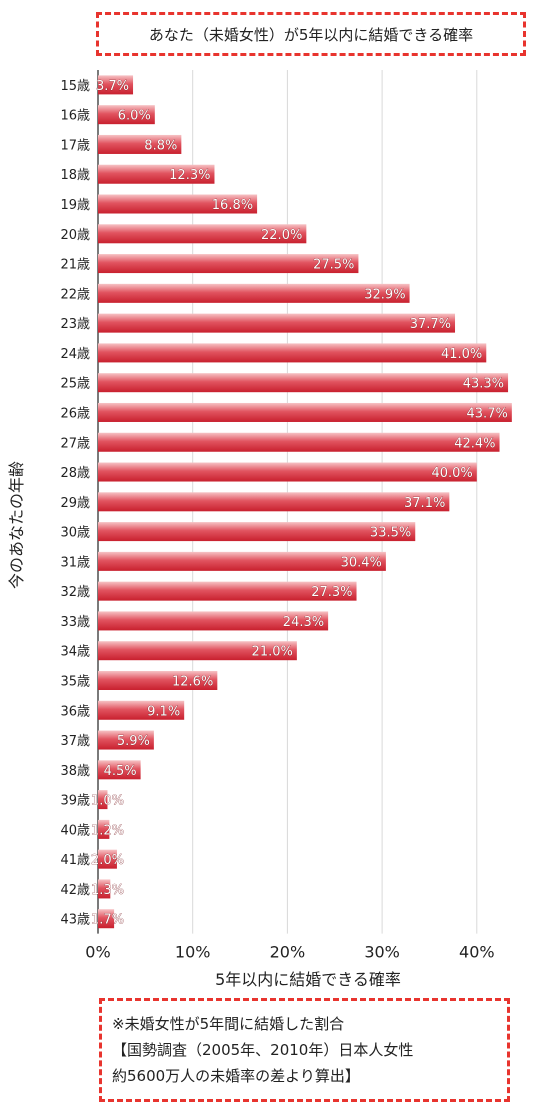  Describe the element at coordinates (288, 952) in the screenshot. I see `x-tick-label: 20%` at that location.